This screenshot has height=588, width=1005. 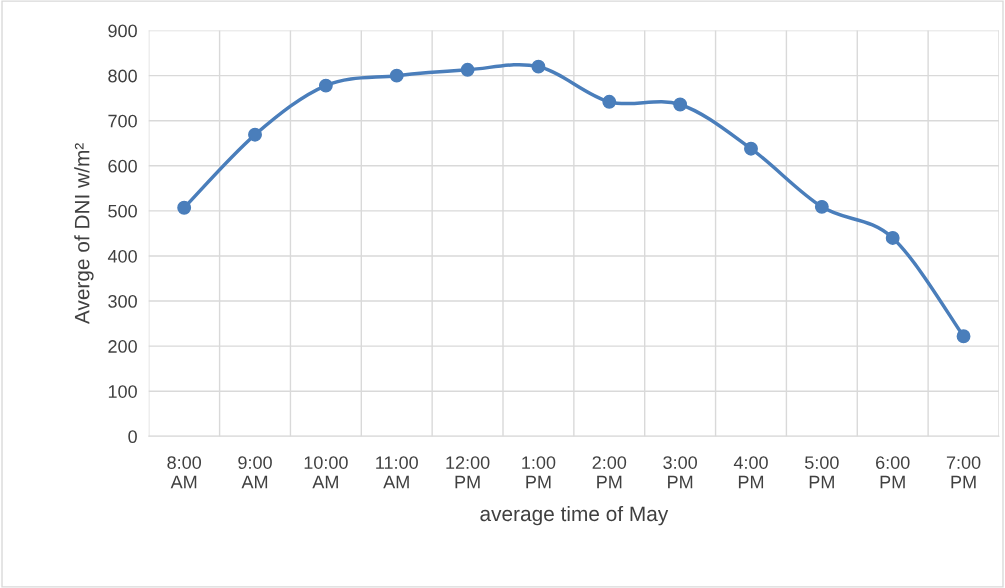 I want to click on x-tick-label: 6:00 PM, so click(x=893, y=472).